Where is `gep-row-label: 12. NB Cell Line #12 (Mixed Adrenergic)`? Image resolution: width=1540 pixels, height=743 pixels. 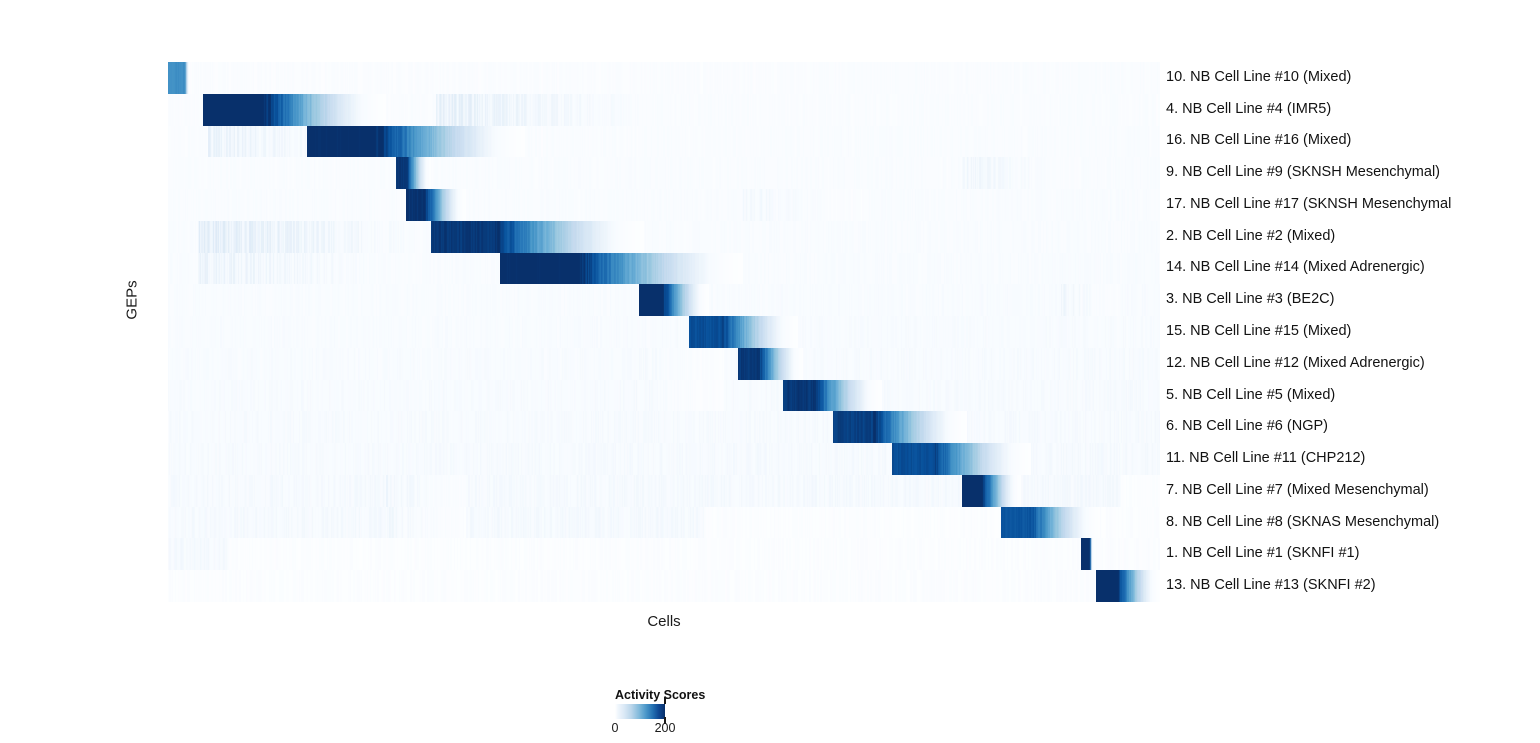 gep-row-label: 12. NB Cell Line #12 (Mixed Adrenergic) is located at coordinates (1295, 362).